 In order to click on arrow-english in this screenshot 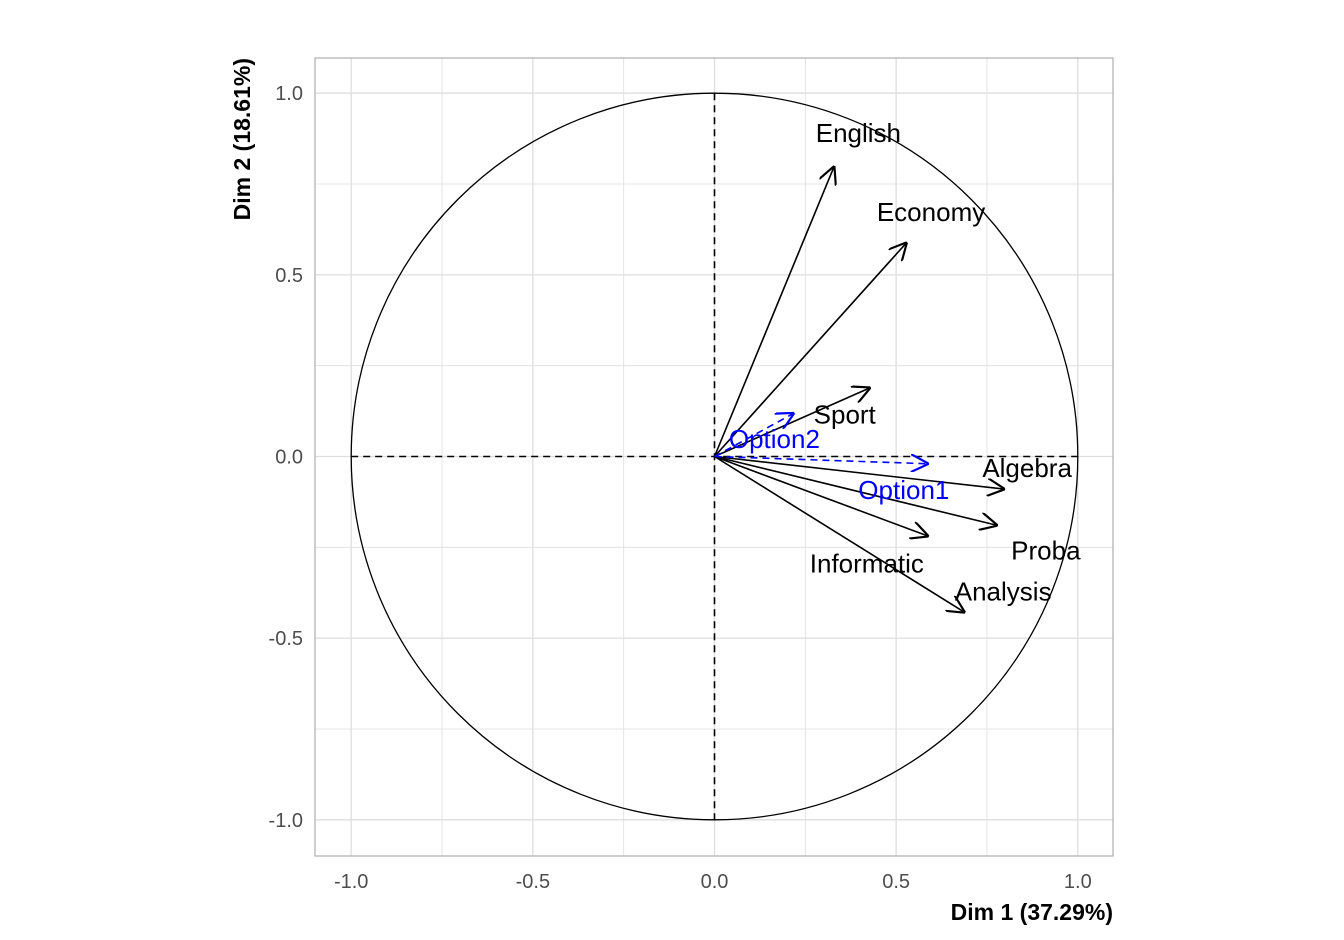, I will do `click(774, 311)`.